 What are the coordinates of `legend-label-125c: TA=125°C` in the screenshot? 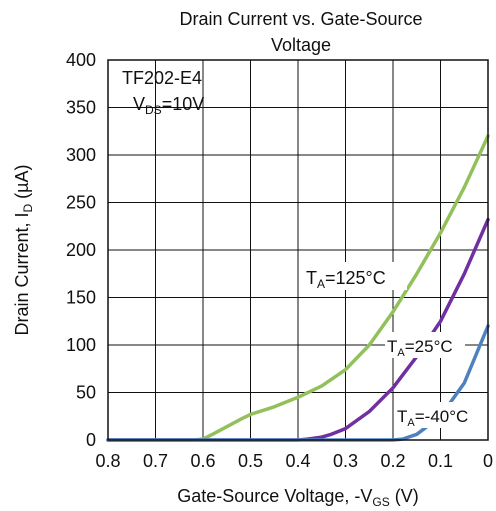 It's located at (346, 279).